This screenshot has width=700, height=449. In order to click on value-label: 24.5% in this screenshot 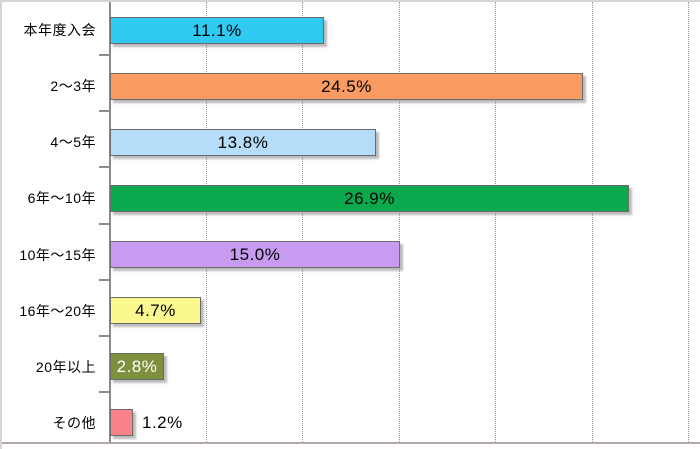, I will do `click(346, 86)`.